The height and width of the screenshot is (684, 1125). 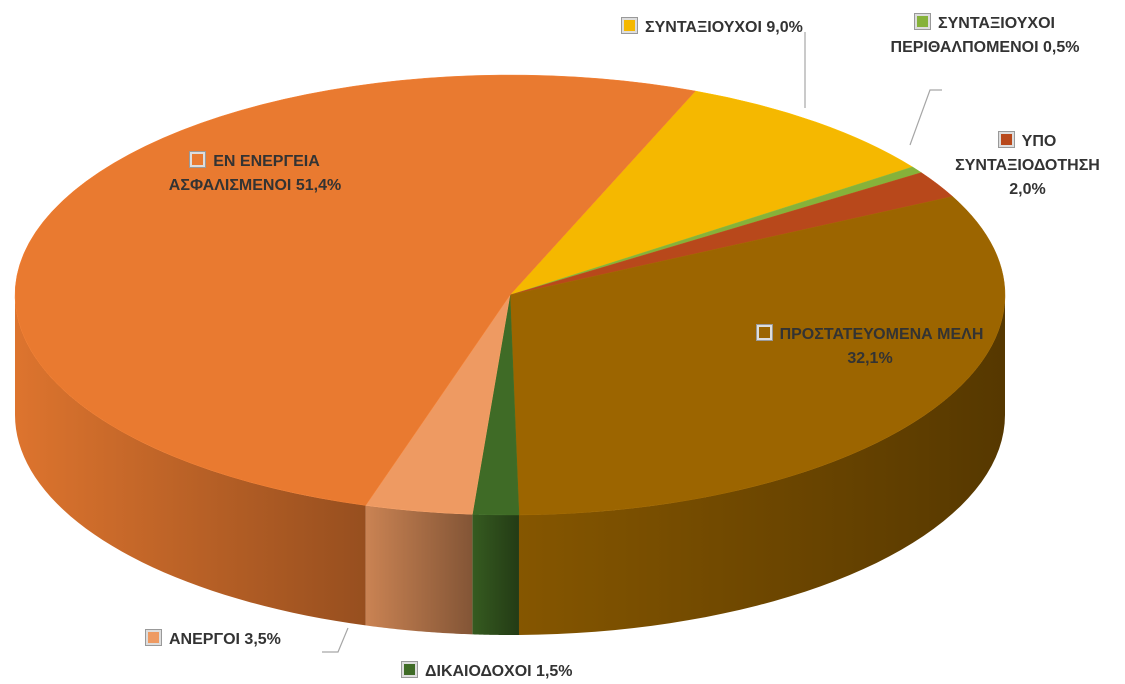 What do you see at coordinates (244, 173) in the screenshot?
I see `category-label: ΕΝ ΕΝΕΡΓΕΙΑ ΑΣΦΑΛΙΣΜΕΝΟΙ` at bounding box center [244, 173].